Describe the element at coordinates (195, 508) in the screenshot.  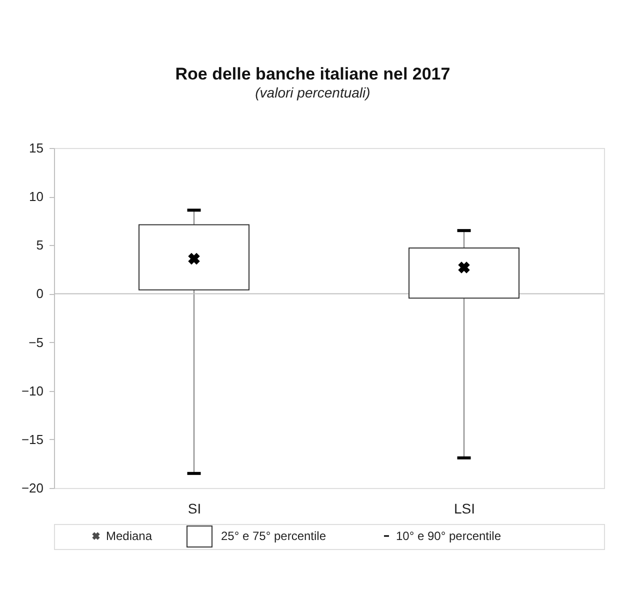
I see `x-tick-label: SI` at that location.